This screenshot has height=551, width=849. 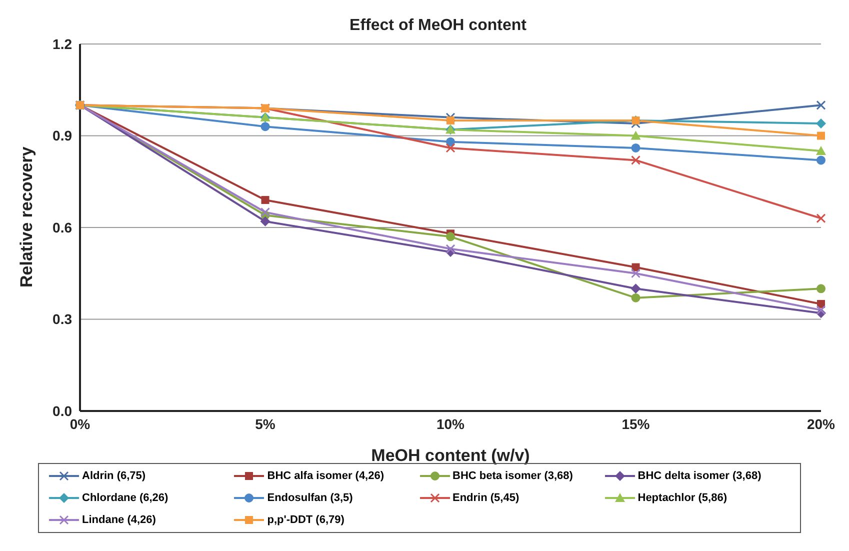 I want to click on legend-label: BHC delta isomer (3,68), so click(x=700, y=476).